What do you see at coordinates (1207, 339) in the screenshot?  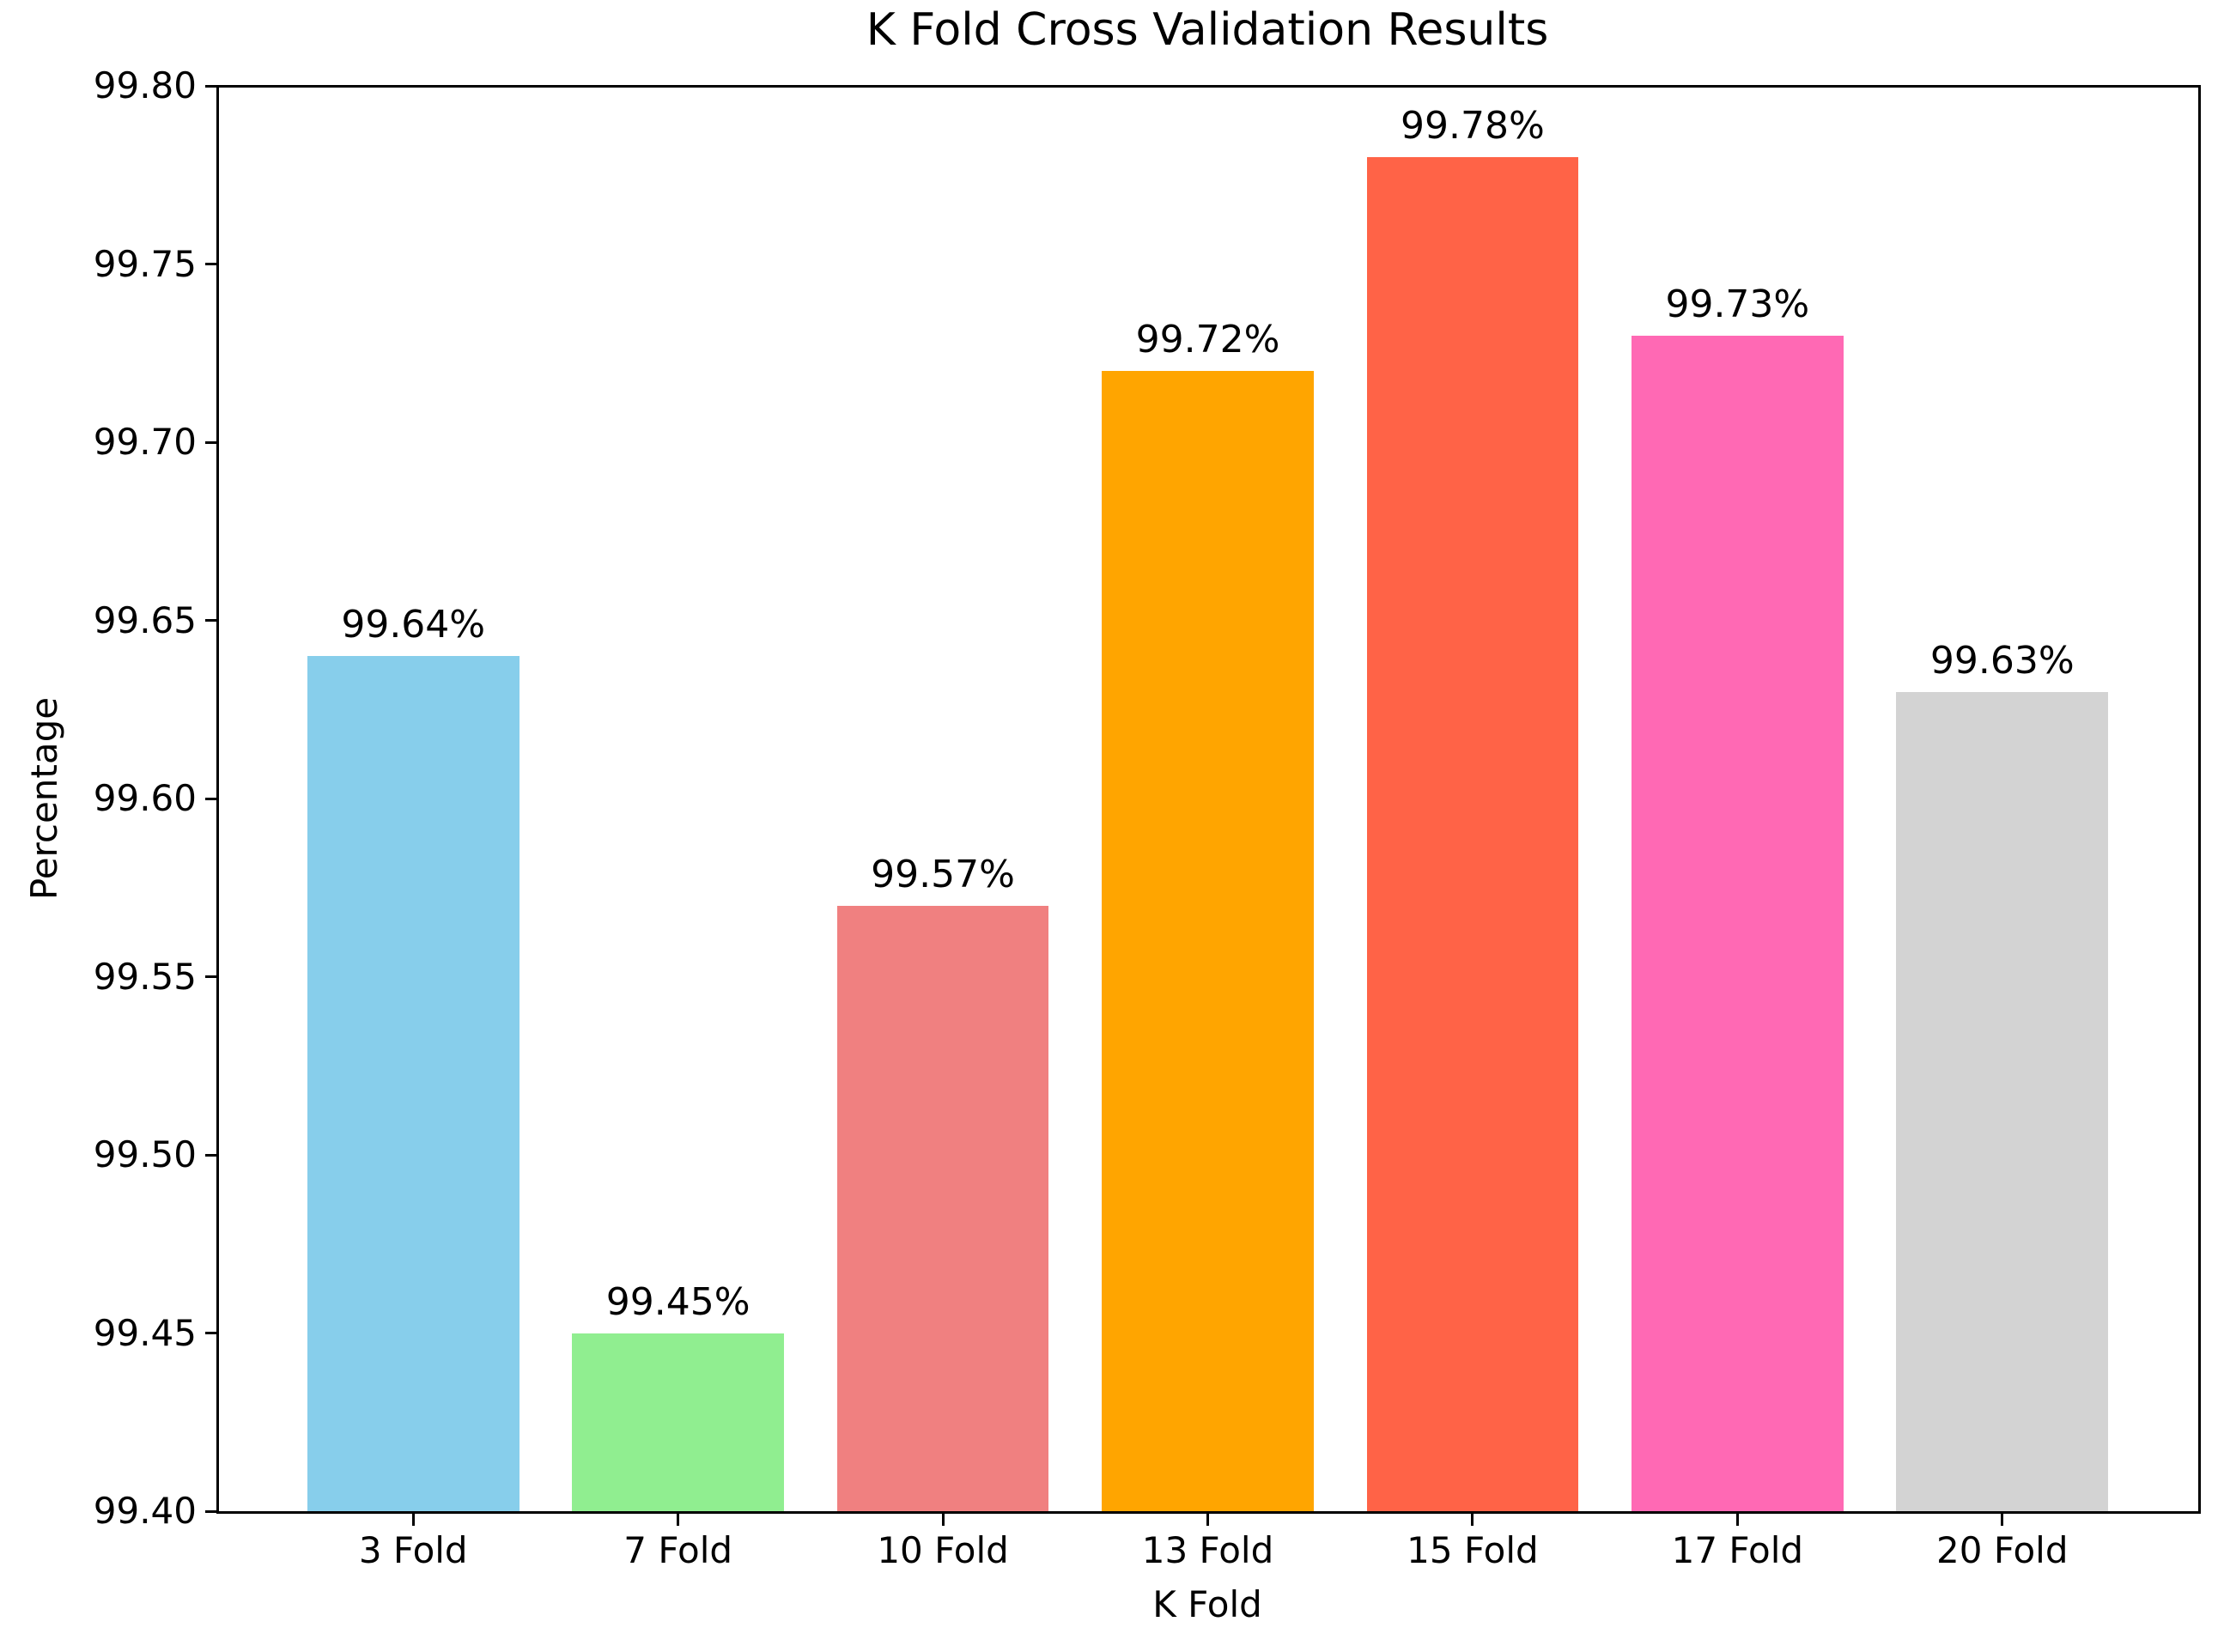 I see `bar-value-label: 99.72%` at bounding box center [1207, 339].